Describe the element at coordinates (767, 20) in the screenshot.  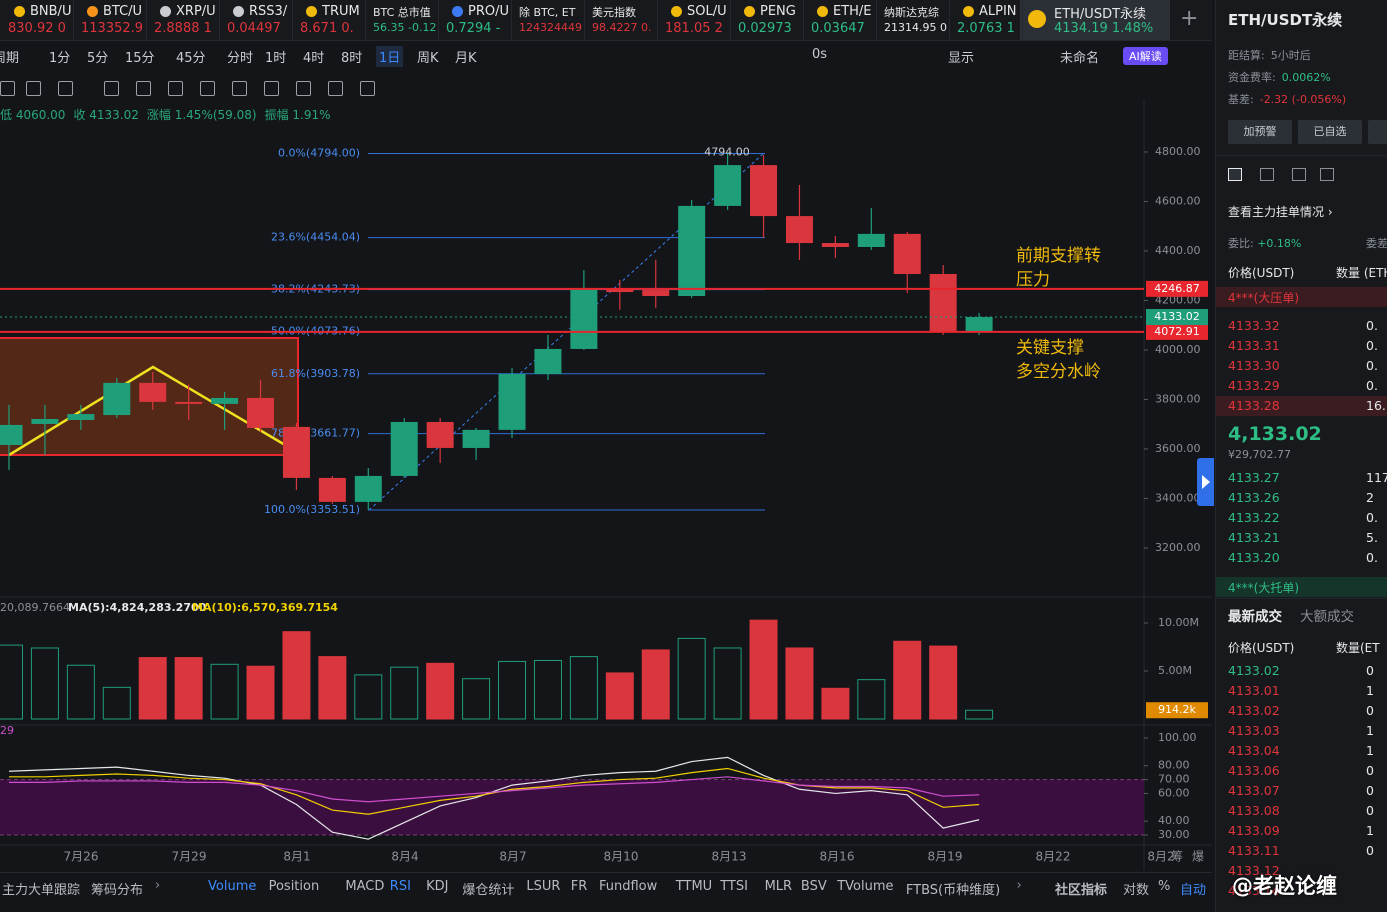
I see `ticker: PENG 0.02973` at that location.